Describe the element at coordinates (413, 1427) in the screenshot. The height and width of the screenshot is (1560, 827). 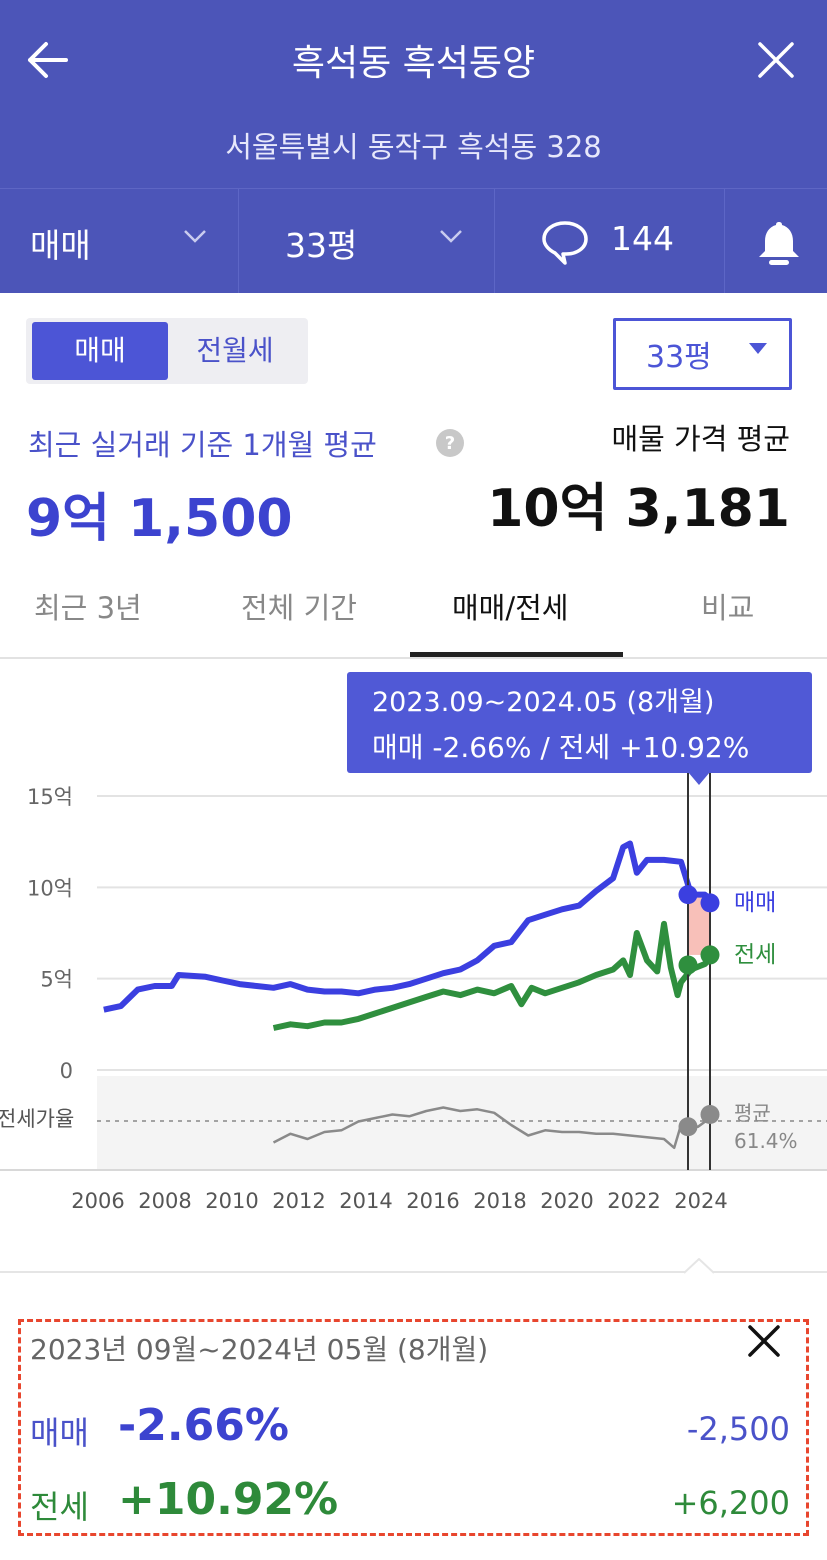
I see `range-detail-panel` at that location.